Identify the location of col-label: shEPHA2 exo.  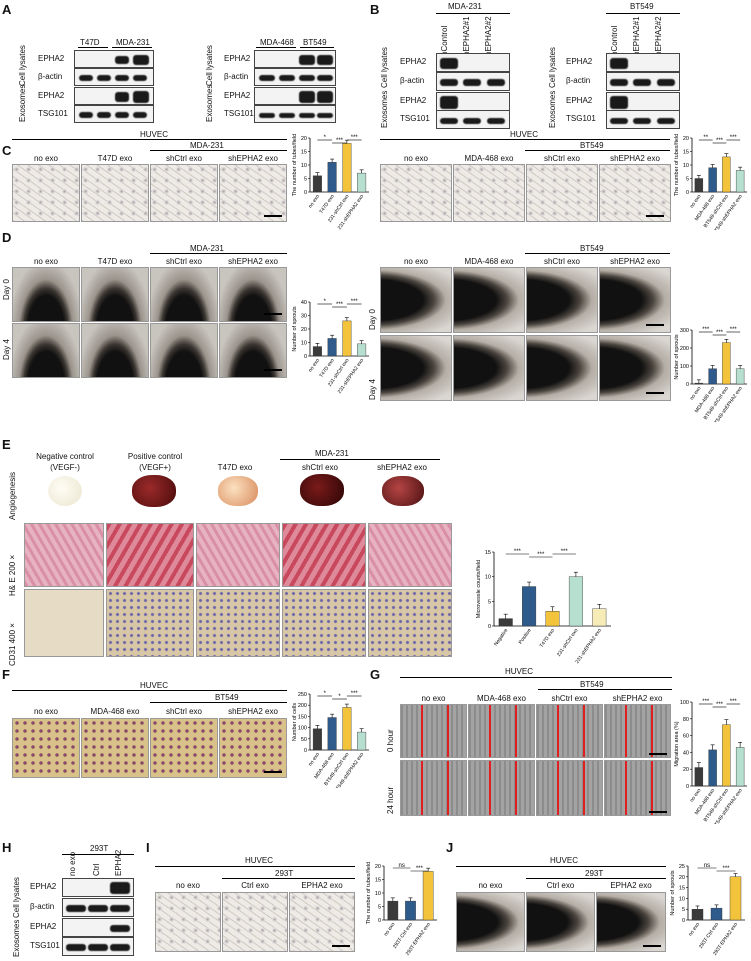
(637, 698).